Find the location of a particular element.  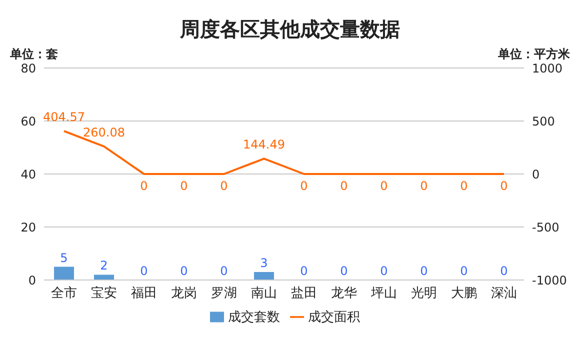

y2-tick-label: 500 is located at coordinates (543, 121).